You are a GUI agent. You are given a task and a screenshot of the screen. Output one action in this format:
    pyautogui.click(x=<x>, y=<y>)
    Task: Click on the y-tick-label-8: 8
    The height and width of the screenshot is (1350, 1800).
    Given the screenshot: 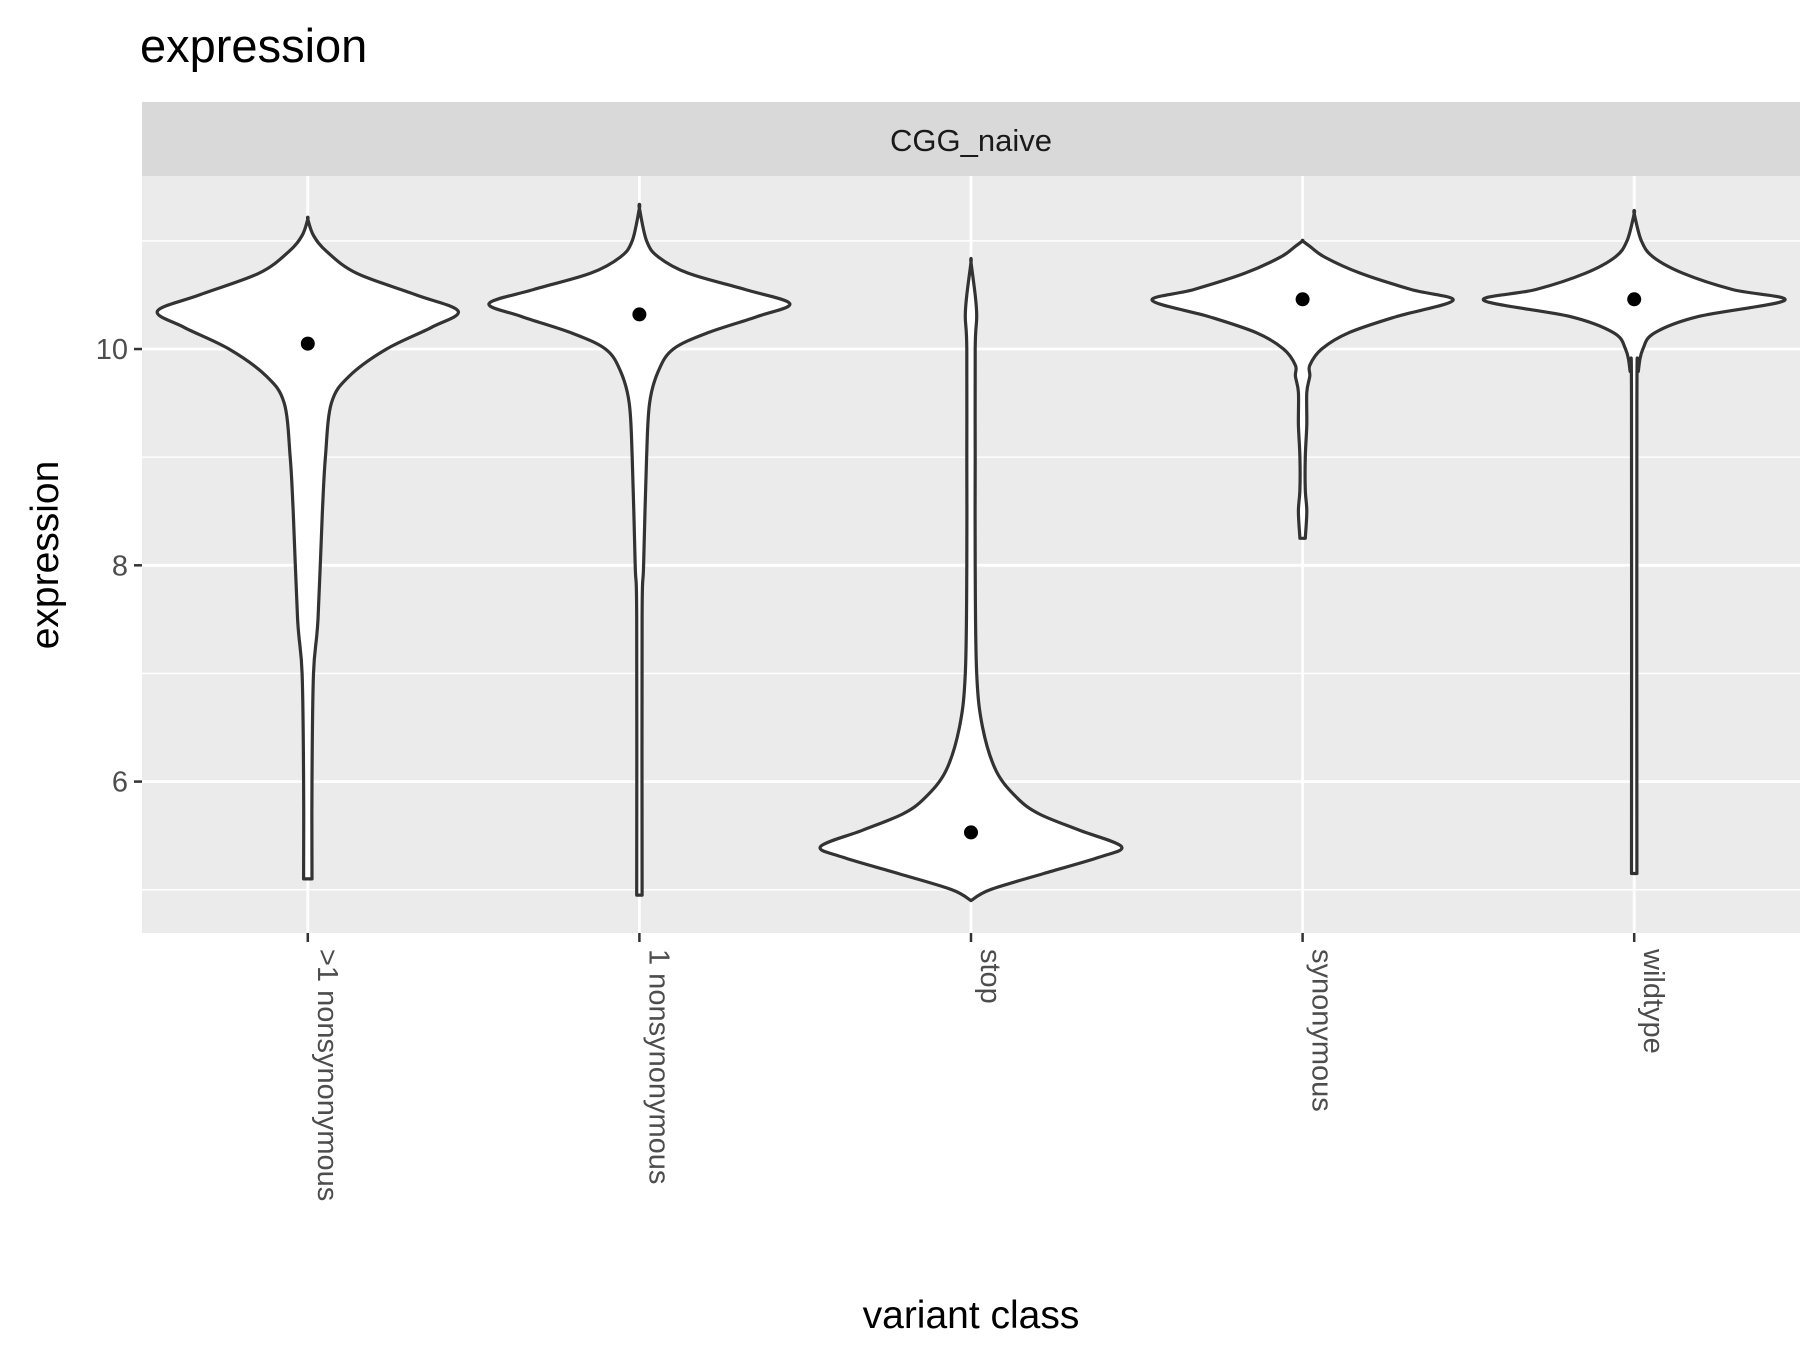 What is the action you would take?
    pyautogui.click(x=120, y=566)
    